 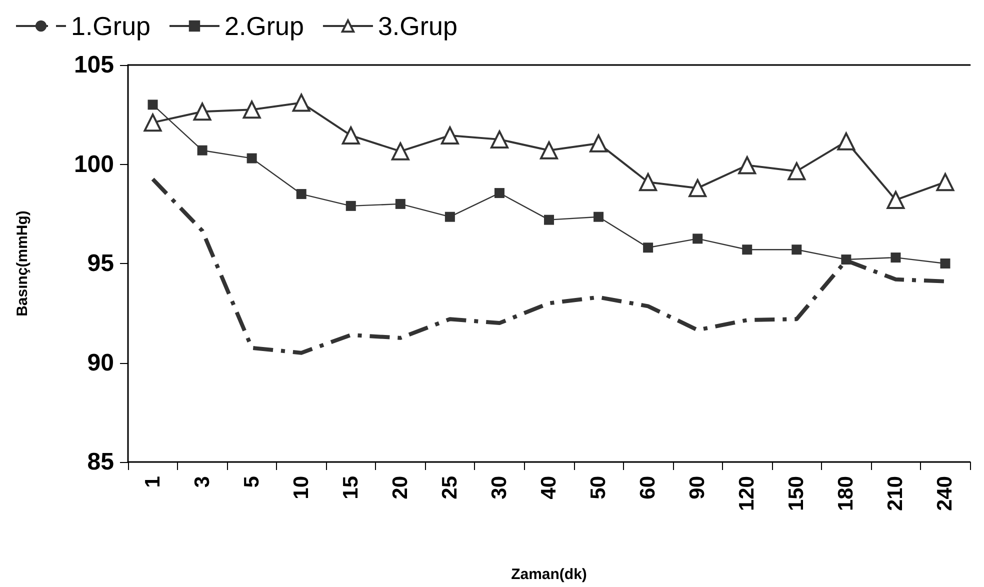 What do you see at coordinates (100, 263) in the screenshot?
I see `y-tick-label: 95` at bounding box center [100, 263].